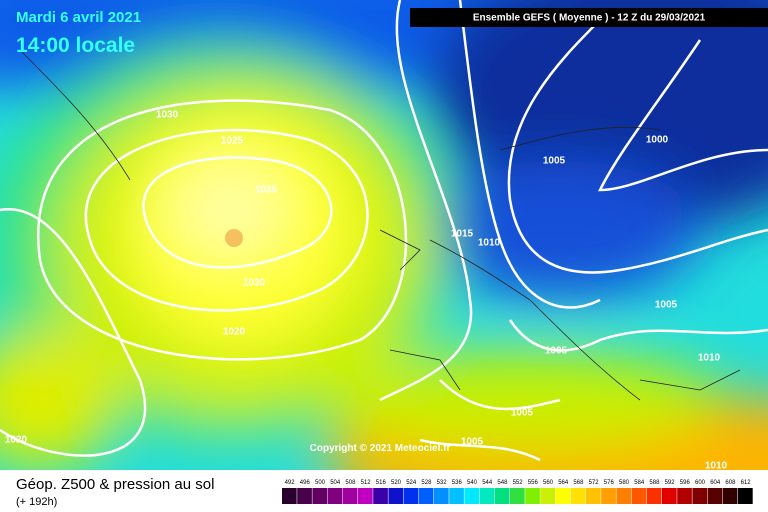 The height and width of the screenshot is (512, 768). What do you see at coordinates (609, 483) in the screenshot?
I see `scale-label: 576` at bounding box center [609, 483].